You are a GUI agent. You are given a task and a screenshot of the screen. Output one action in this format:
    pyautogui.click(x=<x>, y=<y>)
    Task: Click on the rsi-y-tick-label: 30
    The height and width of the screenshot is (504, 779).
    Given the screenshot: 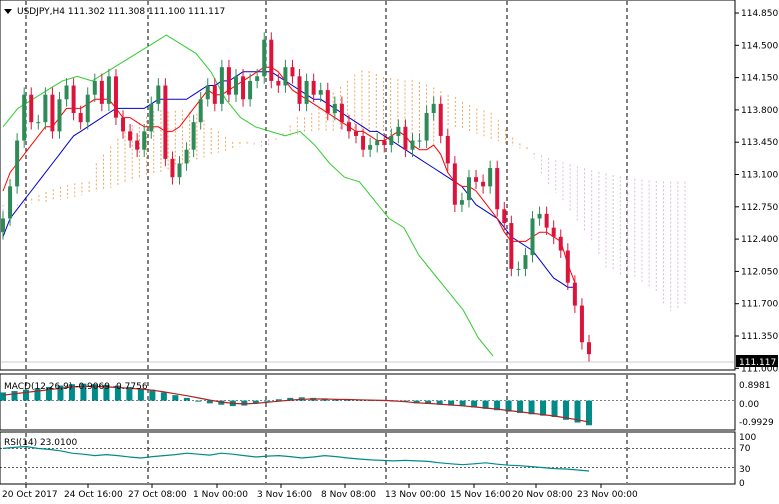 What is the action you would take?
    pyautogui.click(x=745, y=470)
    